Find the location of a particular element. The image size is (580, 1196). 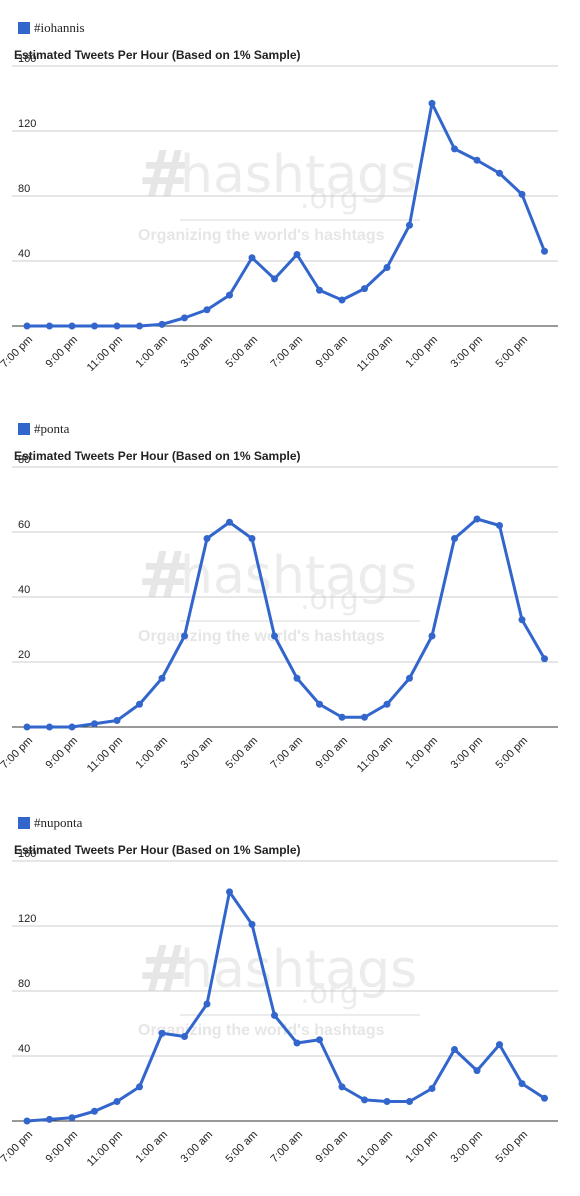

y-tick-label: 160 is located at coordinates (27, 59).